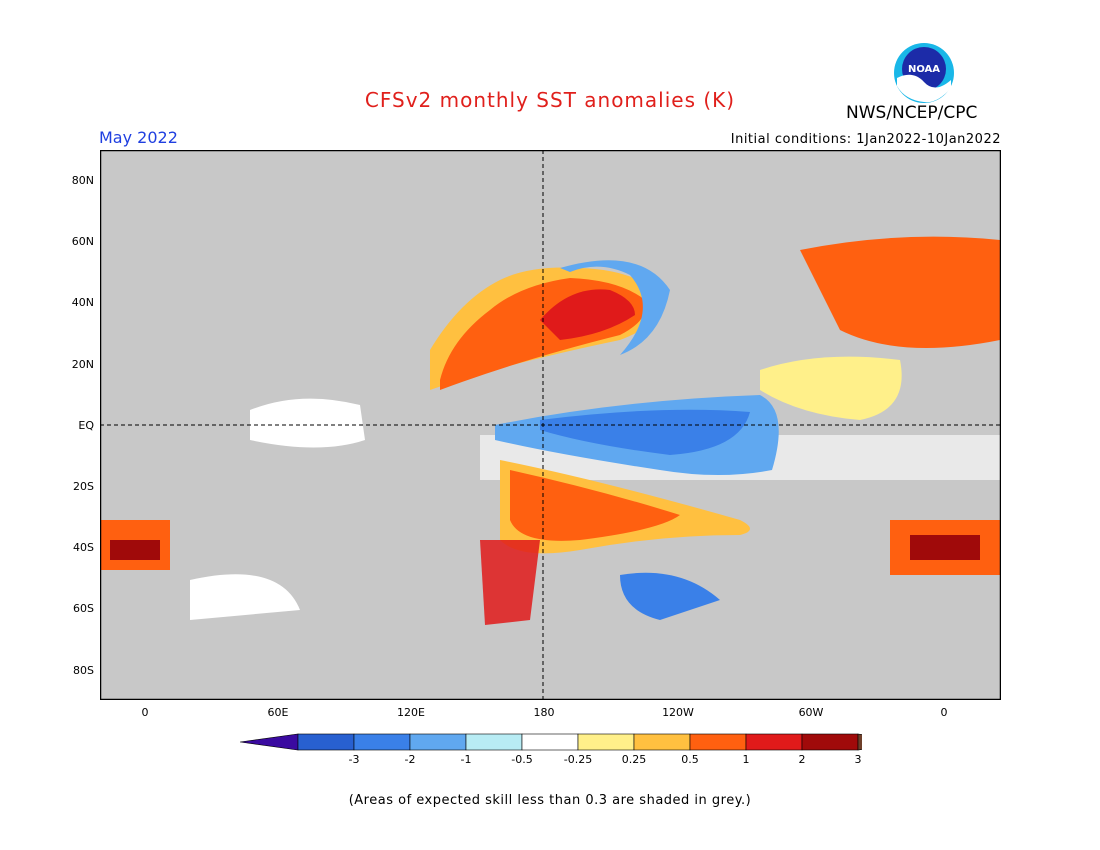 The image size is (1100, 850). I want to click on colorbar-label: 1, so click(746, 759).